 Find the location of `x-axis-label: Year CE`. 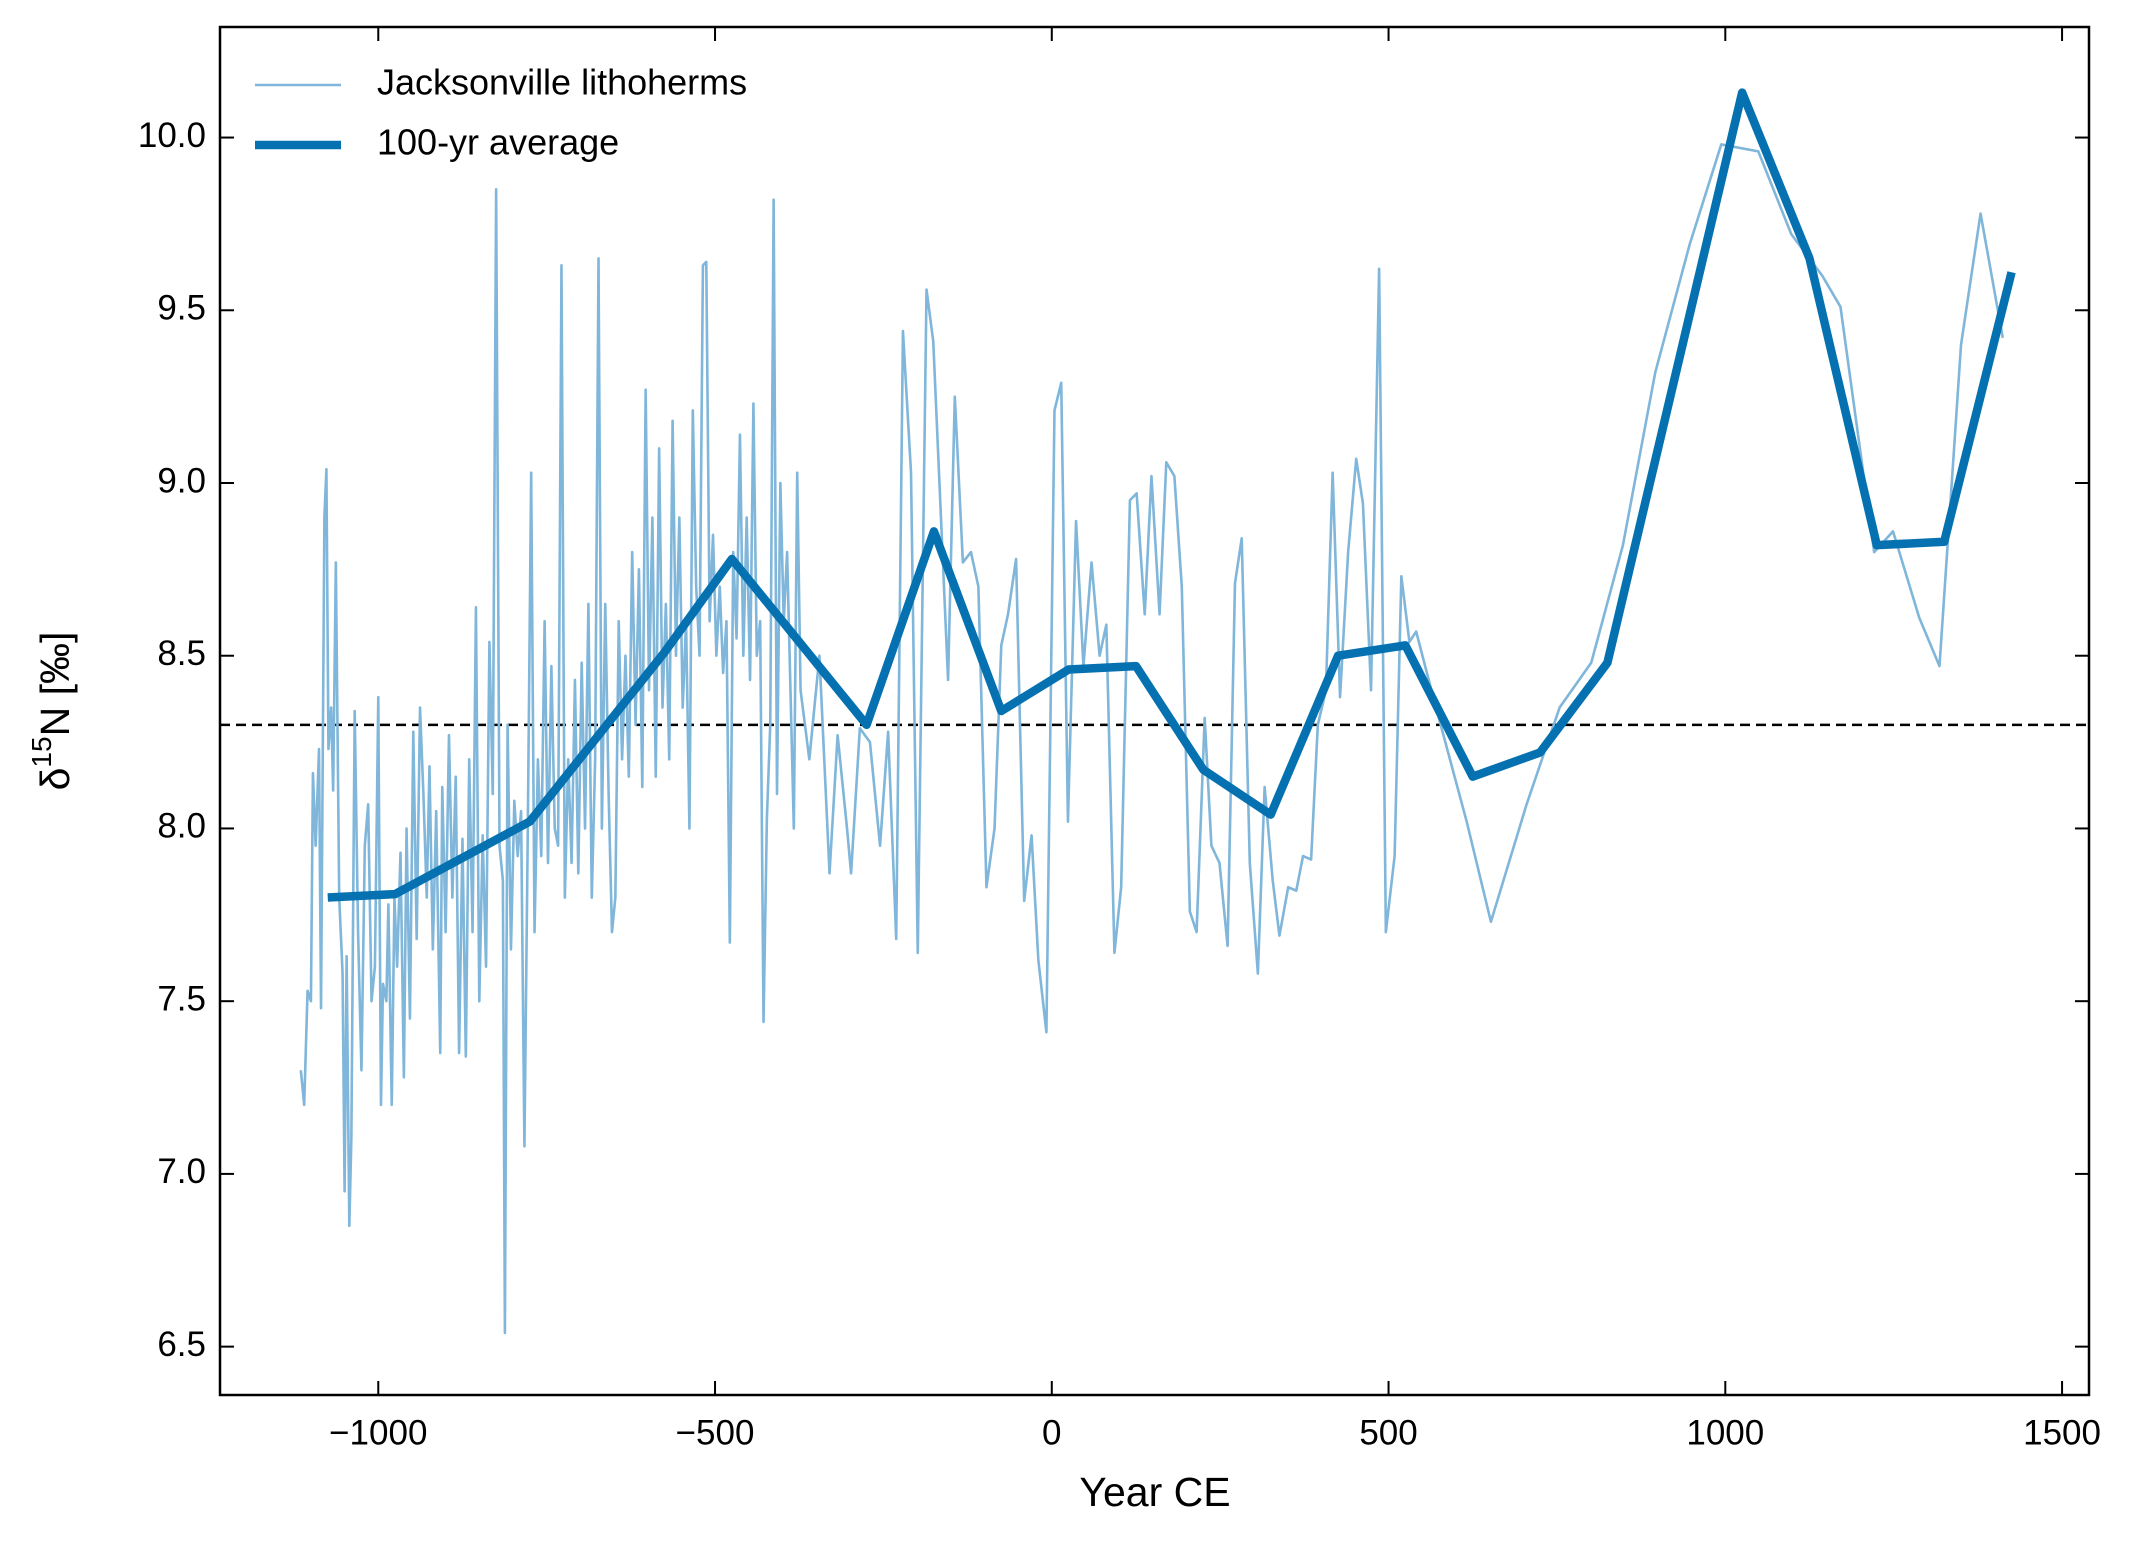

x-axis-label: Year CE is located at coordinates (1154, 1492).